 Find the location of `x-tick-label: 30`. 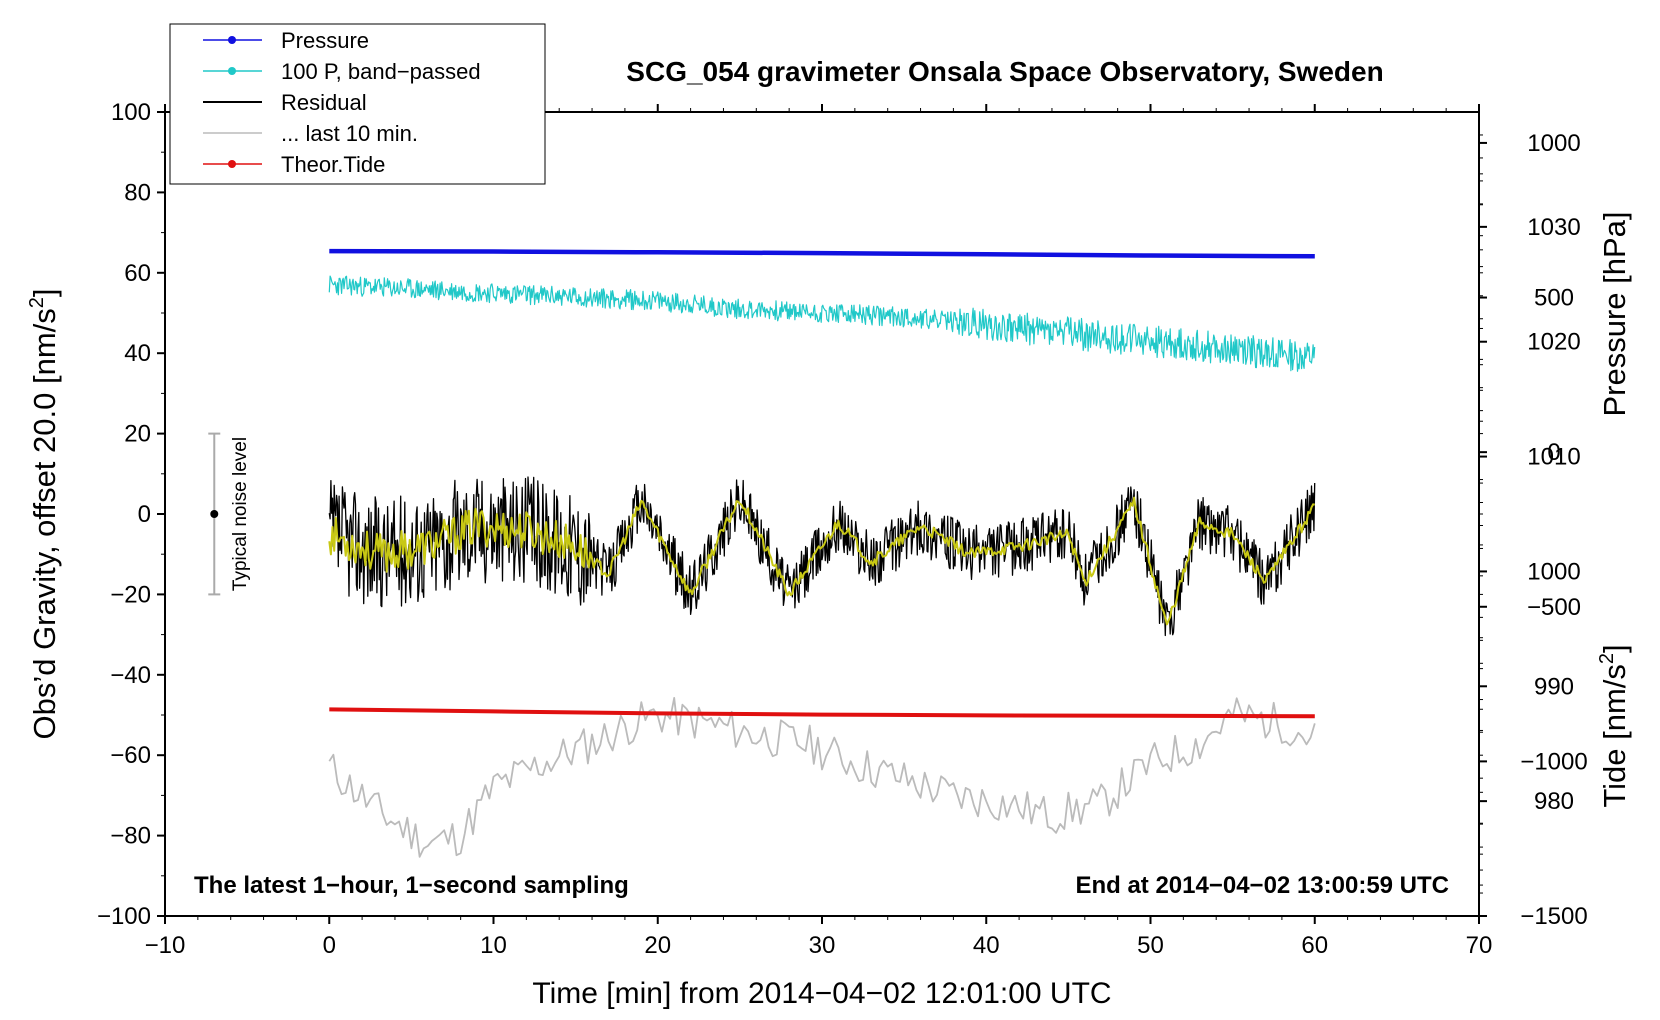

x-tick-label: 30 is located at coordinates (822, 945).